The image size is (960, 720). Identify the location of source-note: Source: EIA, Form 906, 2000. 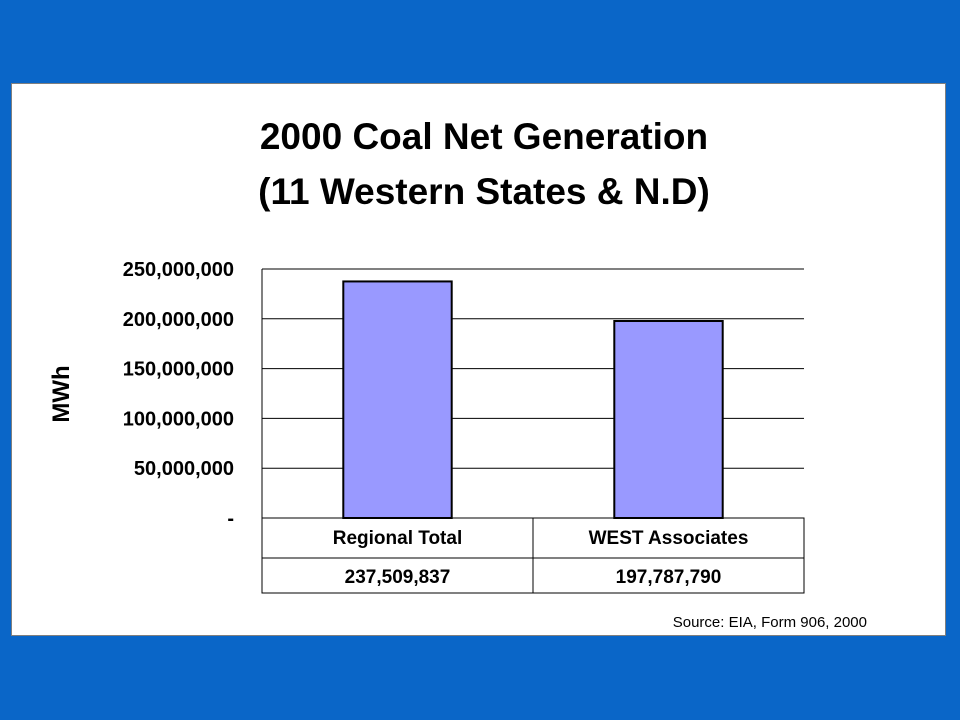
(770, 622).